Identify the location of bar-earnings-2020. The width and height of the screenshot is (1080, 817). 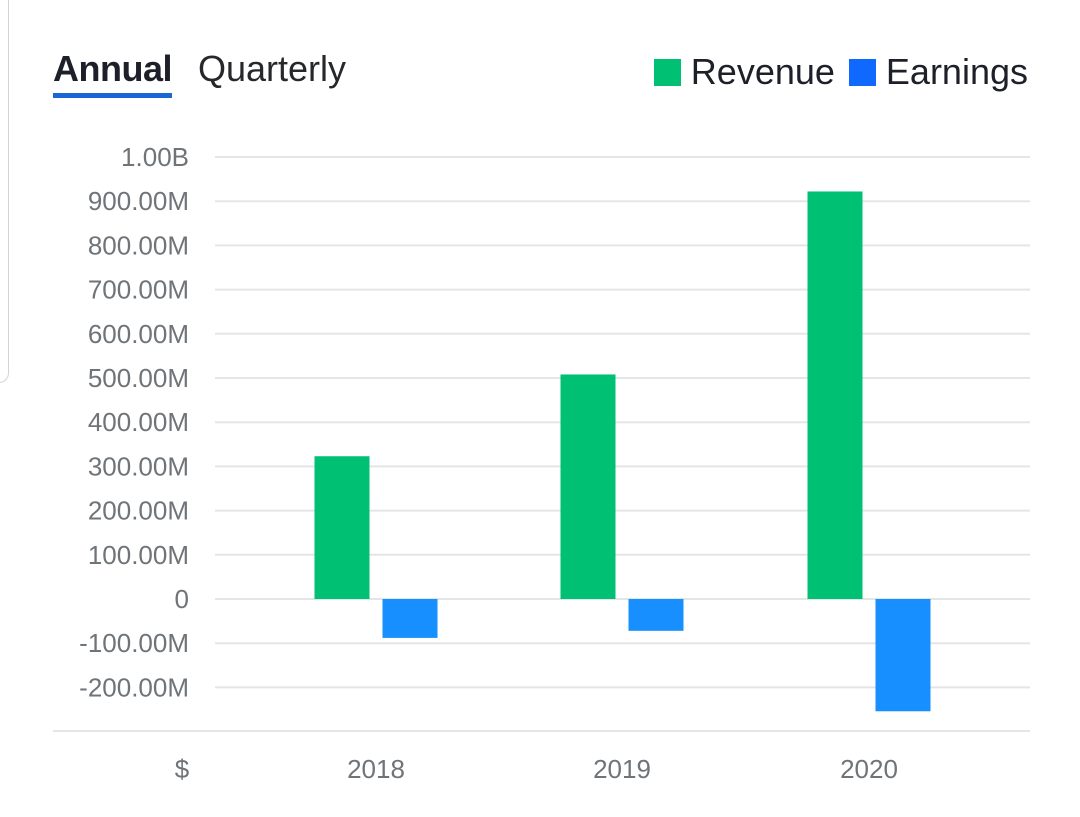
(903, 655).